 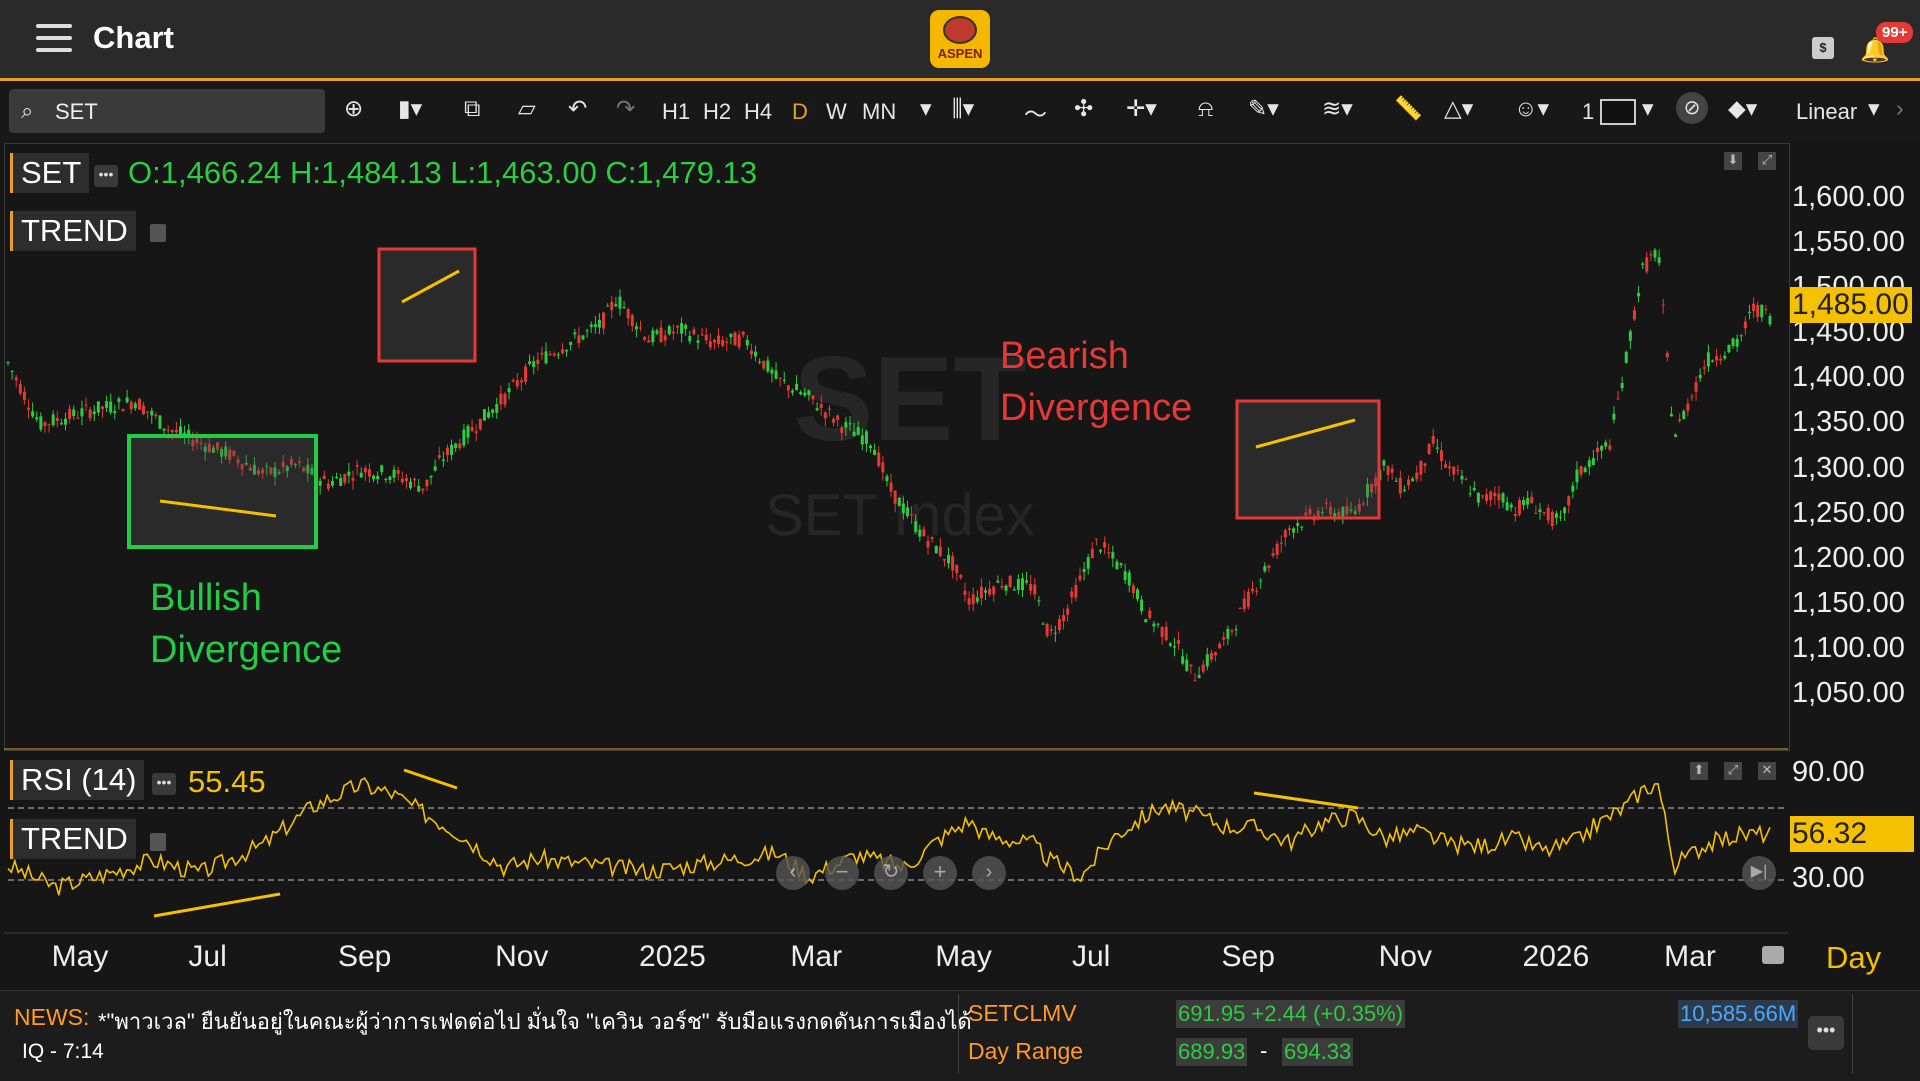 What do you see at coordinates (879, 111) in the screenshot?
I see `timeframe-mn: MN` at bounding box center [879, 111].